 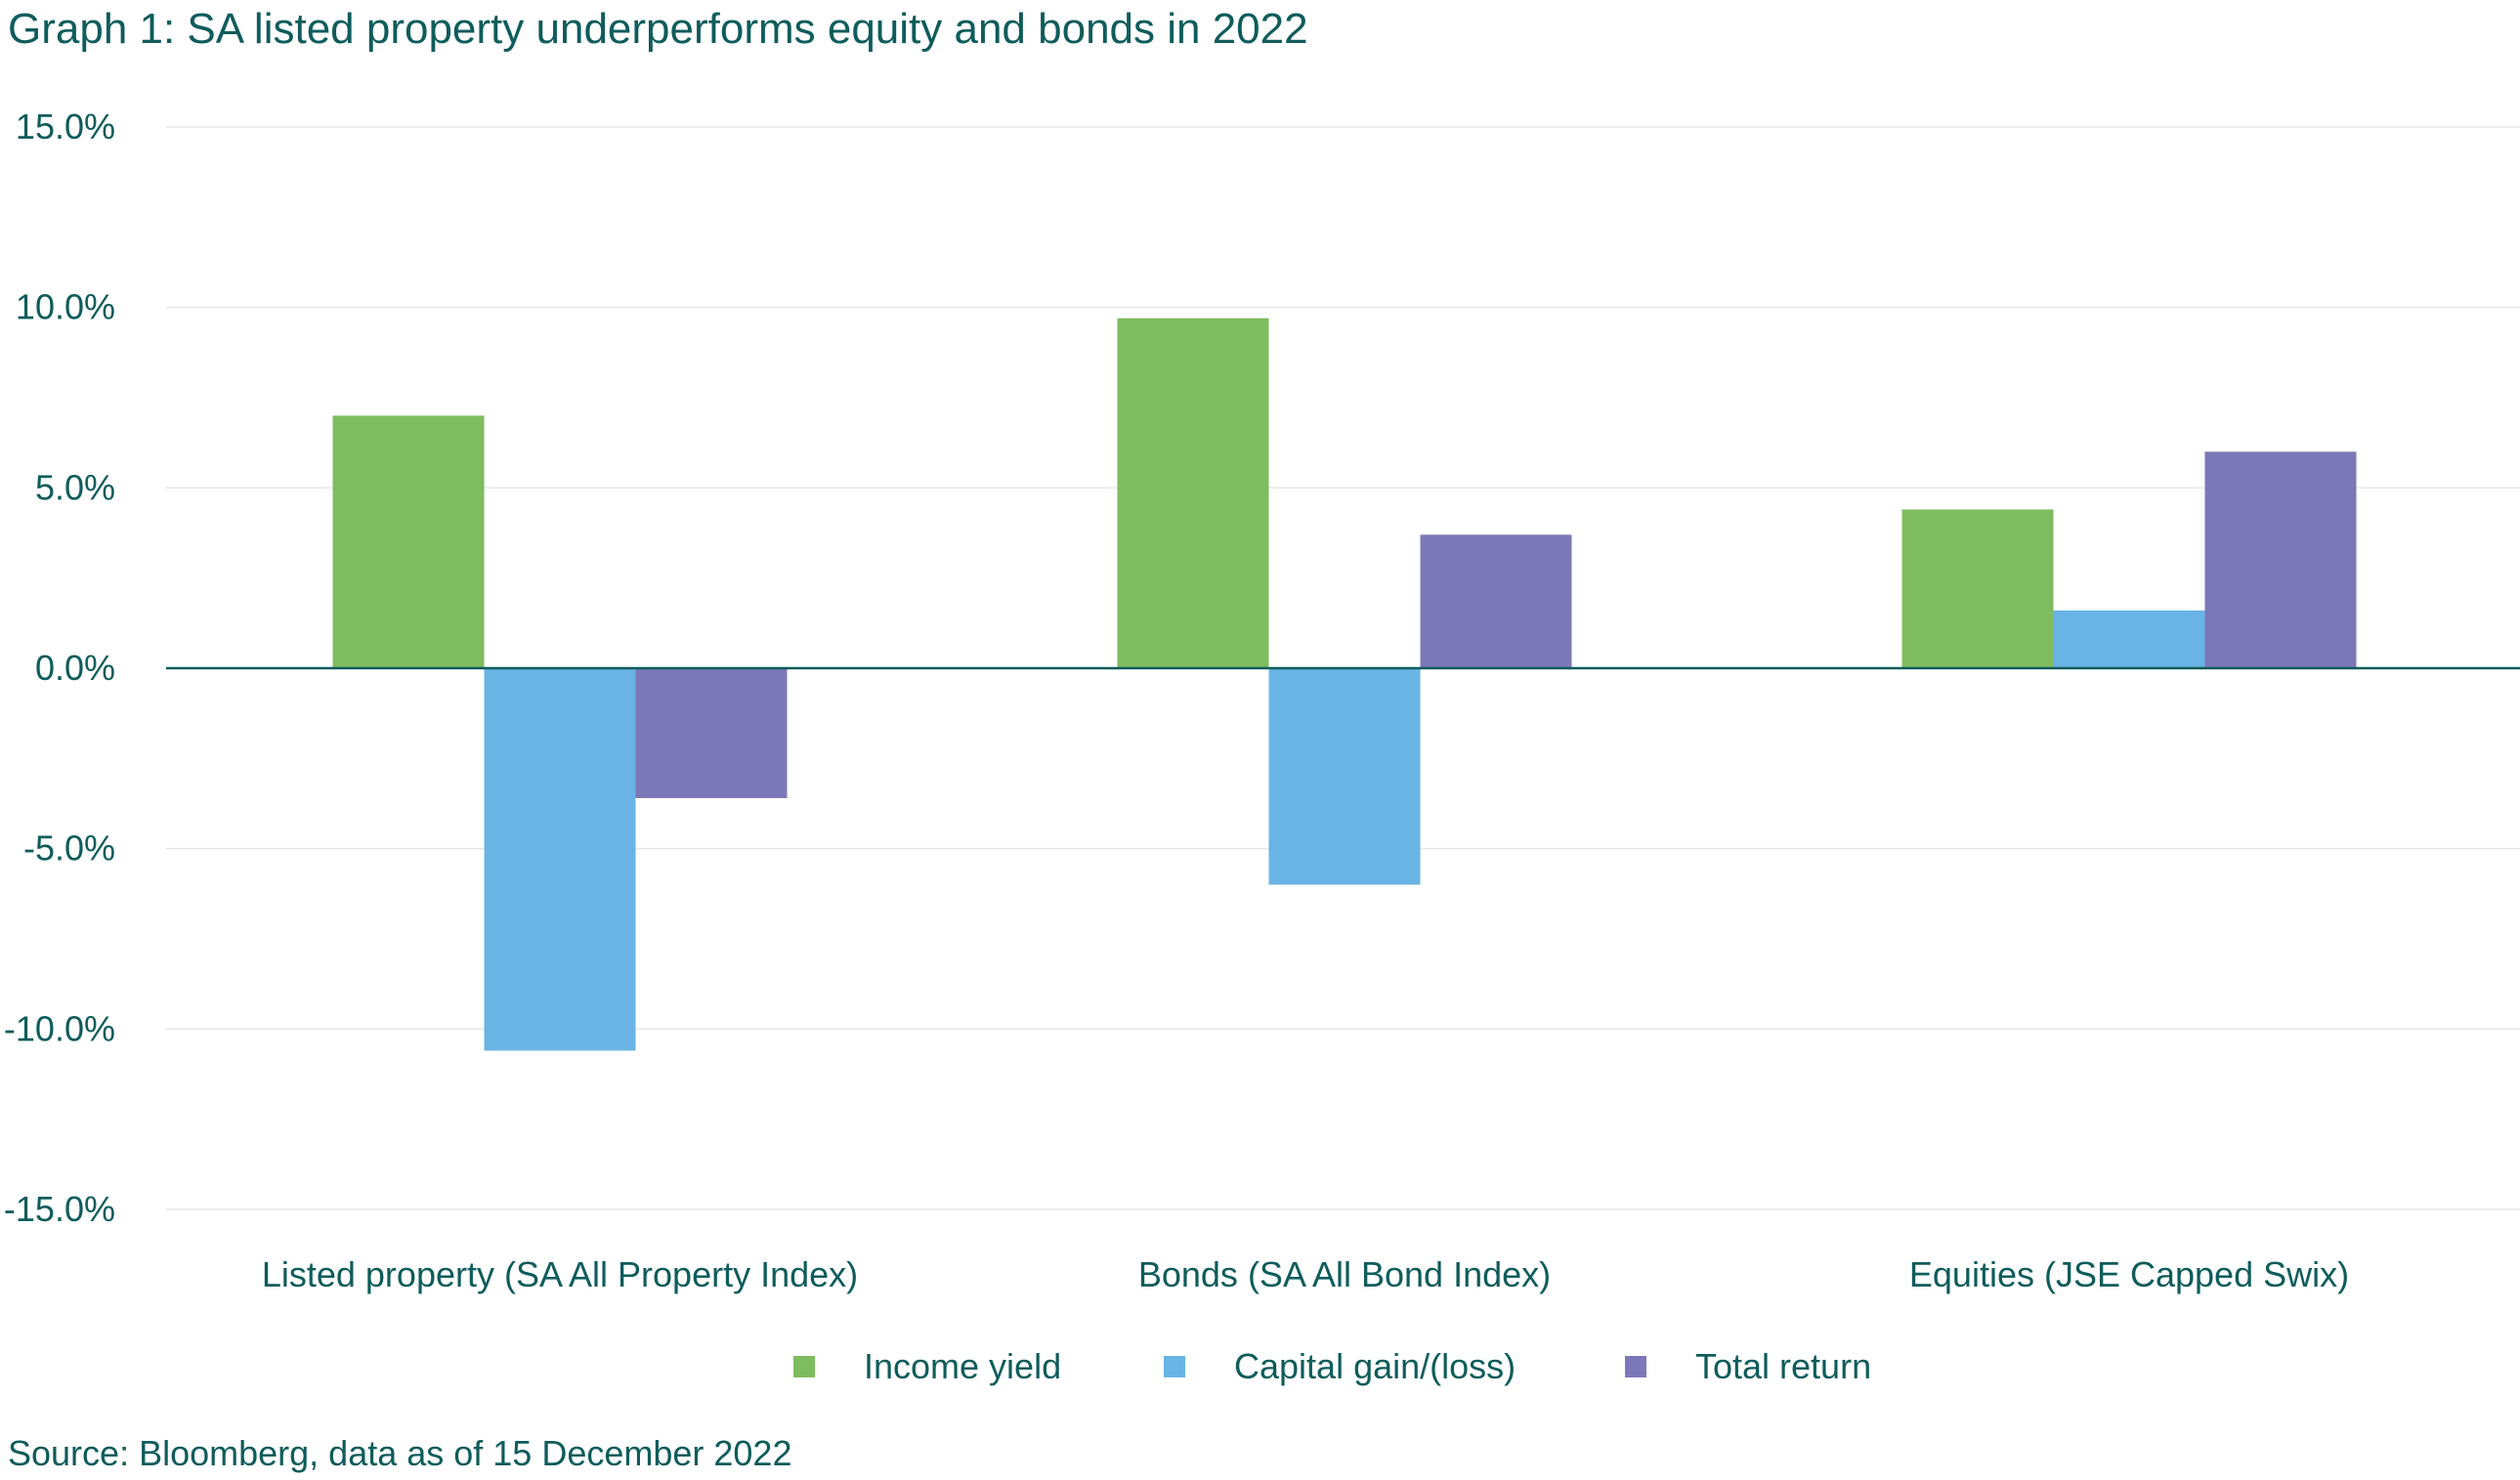 I want to click on y-tick-label: 5.0%, so click(x=75, y=487).